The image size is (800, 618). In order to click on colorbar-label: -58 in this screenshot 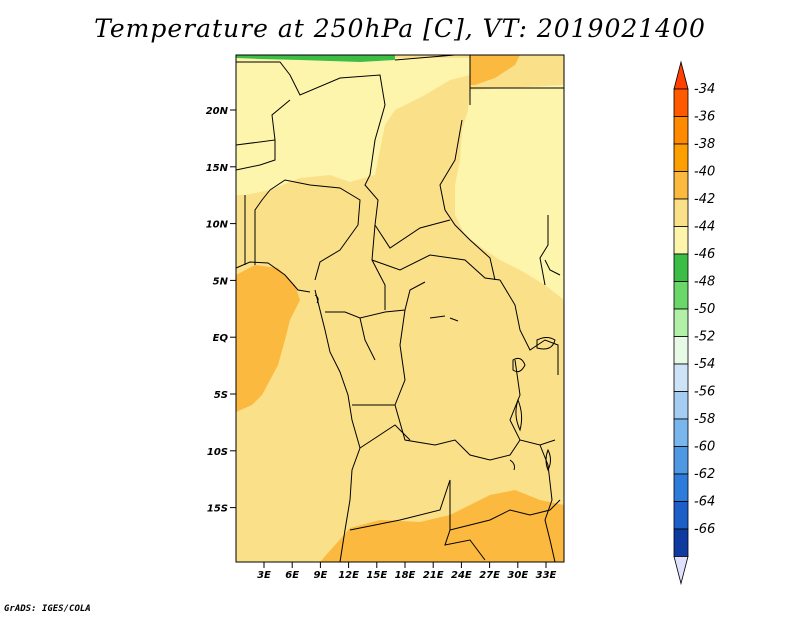, I will do `click(704, 419)`.